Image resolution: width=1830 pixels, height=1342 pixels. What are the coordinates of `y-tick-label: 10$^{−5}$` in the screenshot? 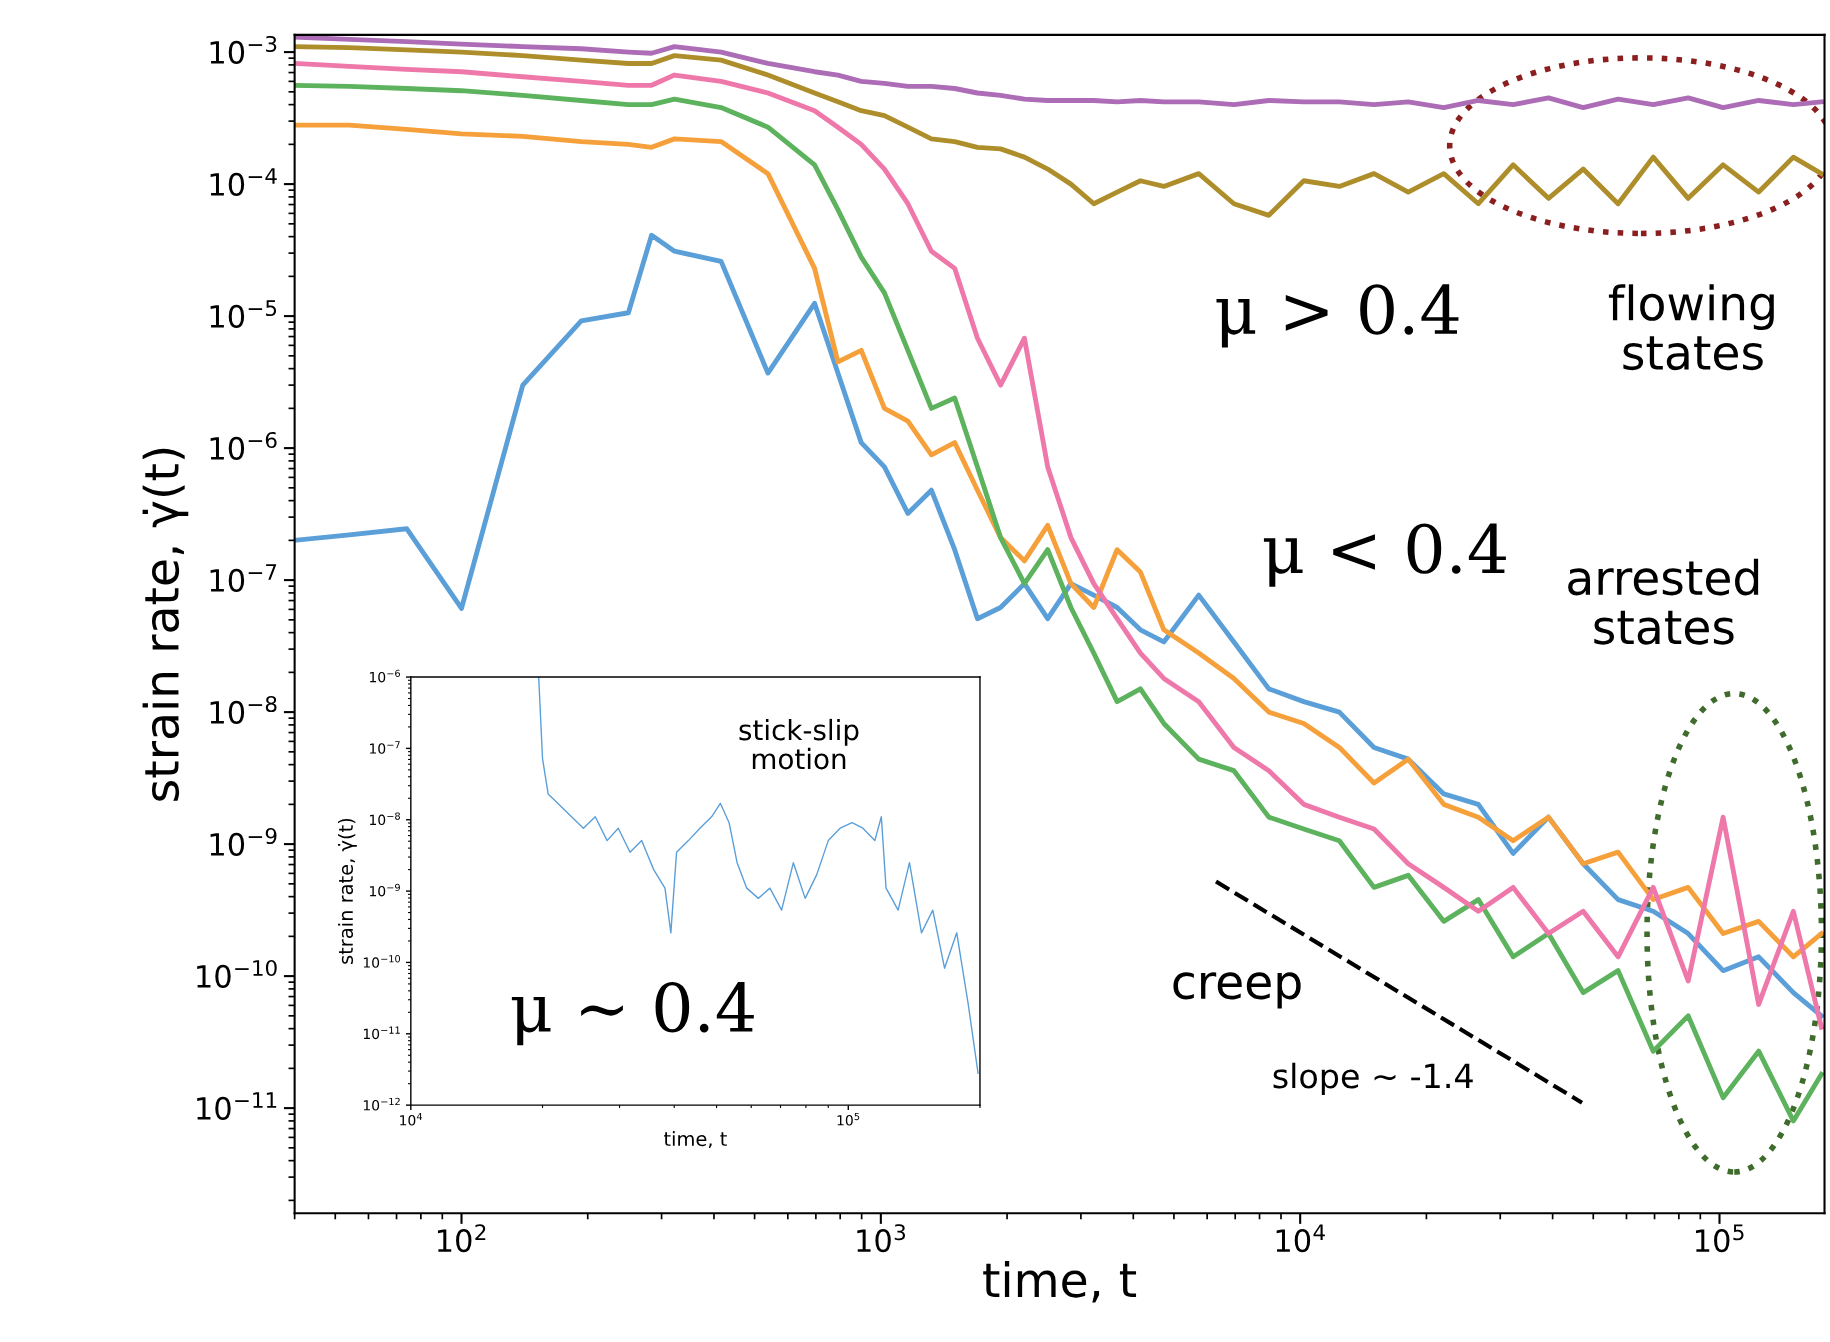 It's located at (243, 314).